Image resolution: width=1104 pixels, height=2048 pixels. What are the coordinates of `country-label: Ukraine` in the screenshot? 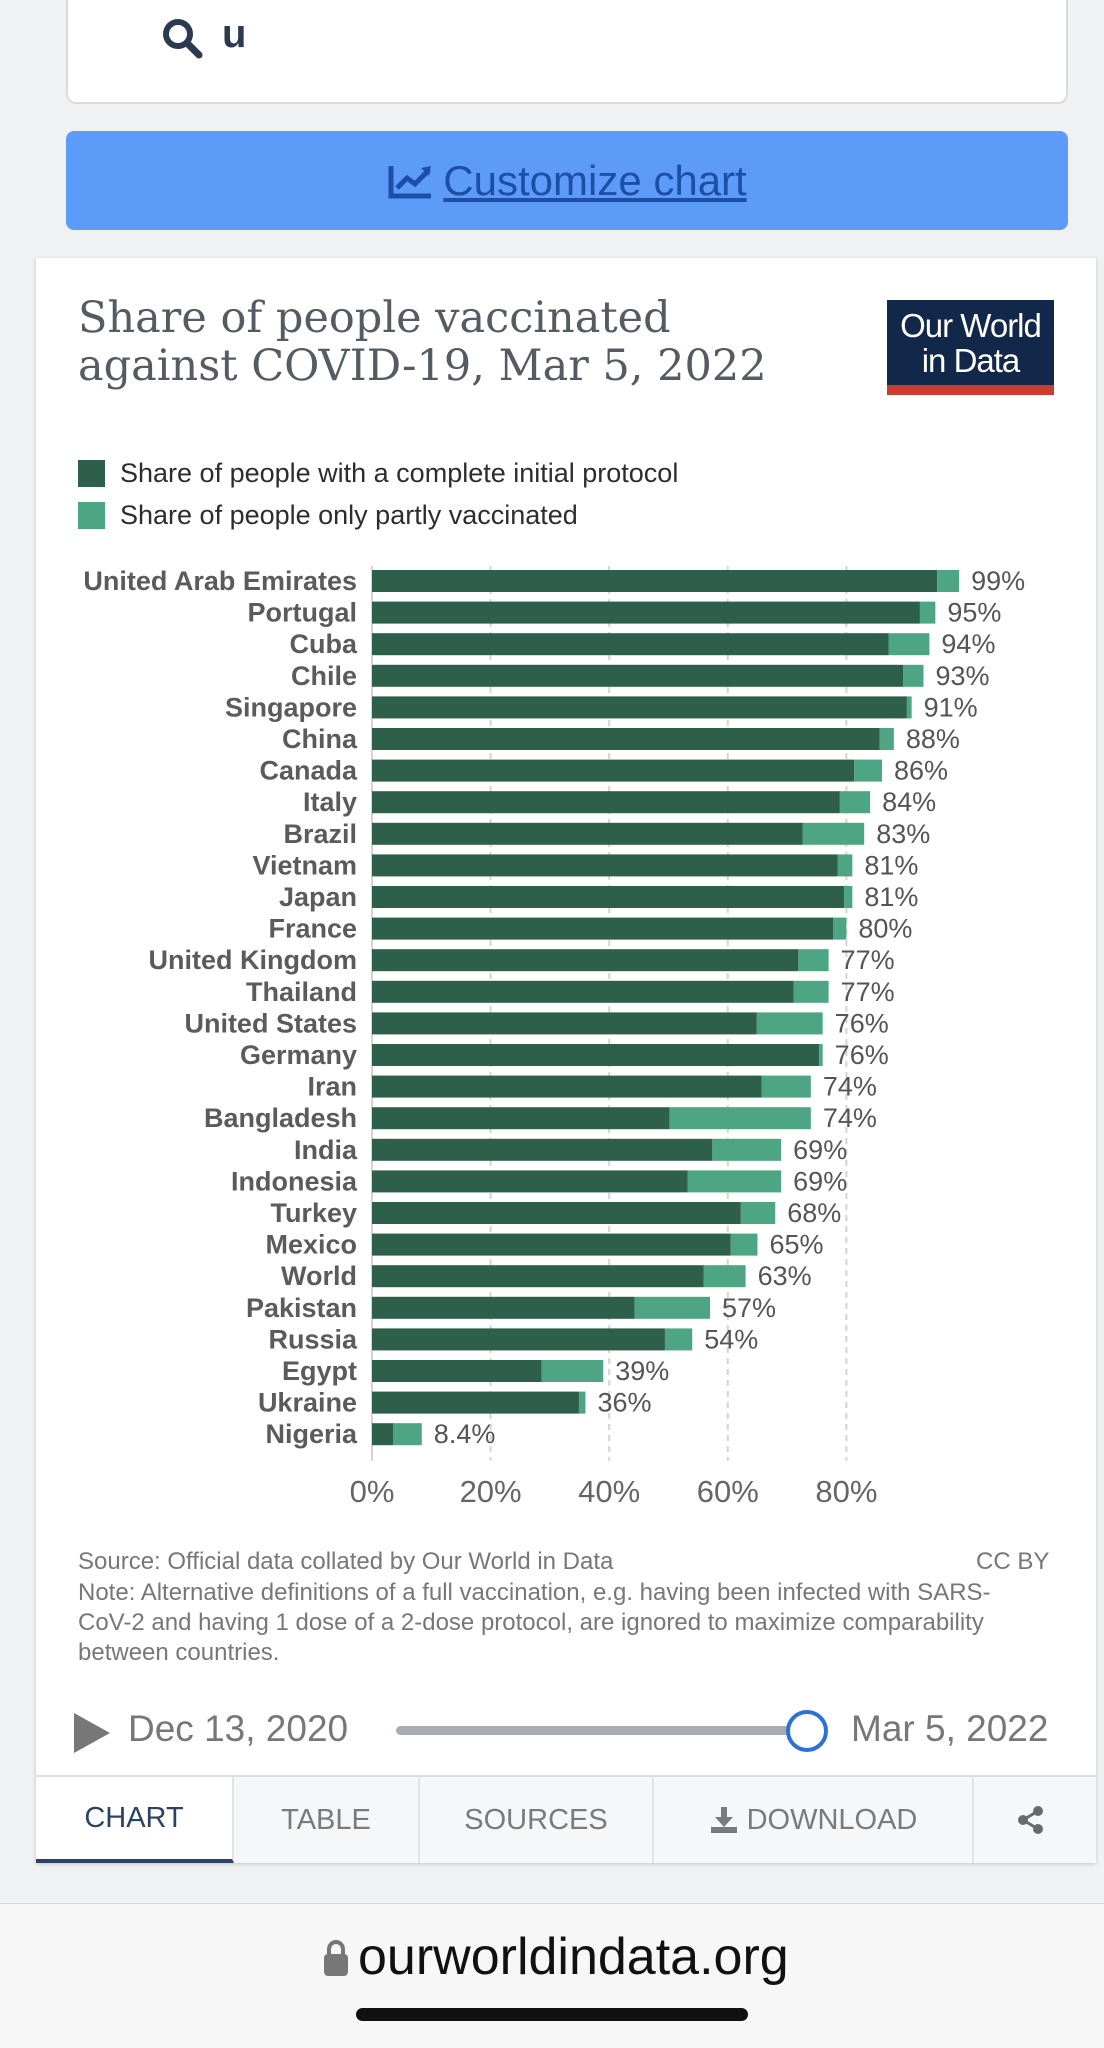 It's located at (307, 1403).